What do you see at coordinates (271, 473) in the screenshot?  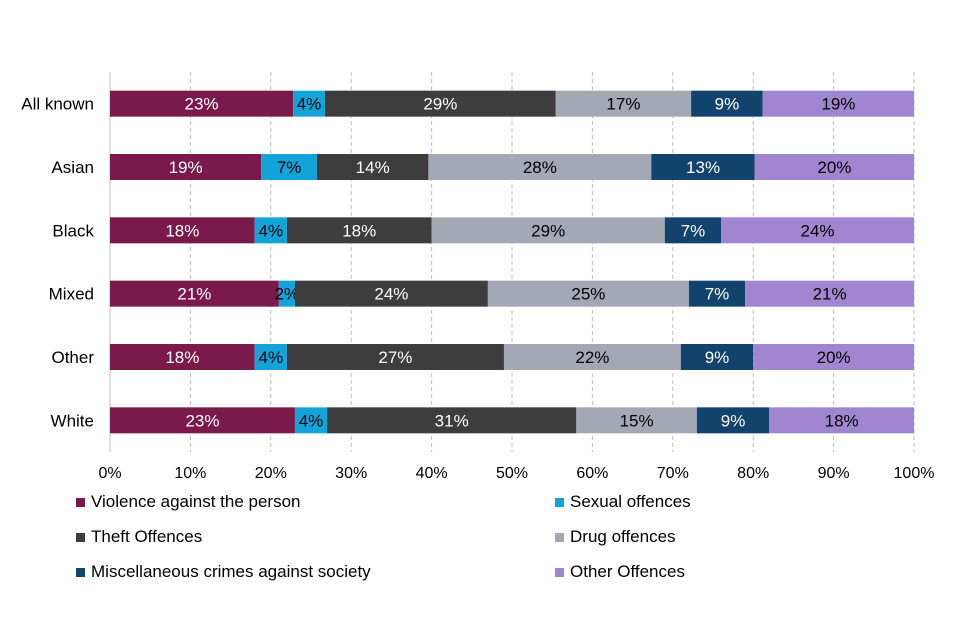 I see `x-tick-label: 20%` at bounding box center [271, 473].